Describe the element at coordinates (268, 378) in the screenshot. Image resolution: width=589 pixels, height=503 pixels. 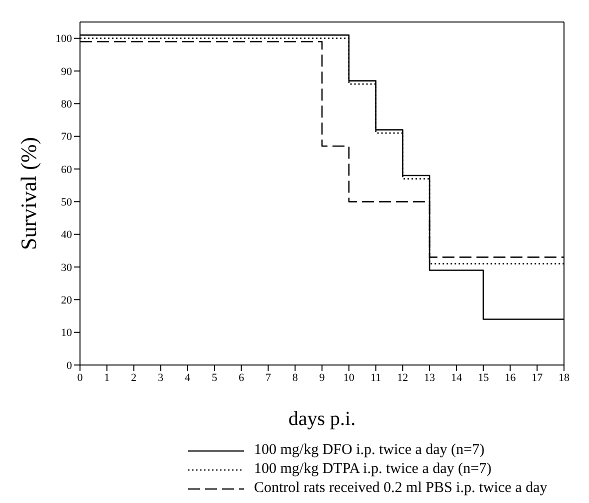
I see `x-tick-label: 7` at that location.